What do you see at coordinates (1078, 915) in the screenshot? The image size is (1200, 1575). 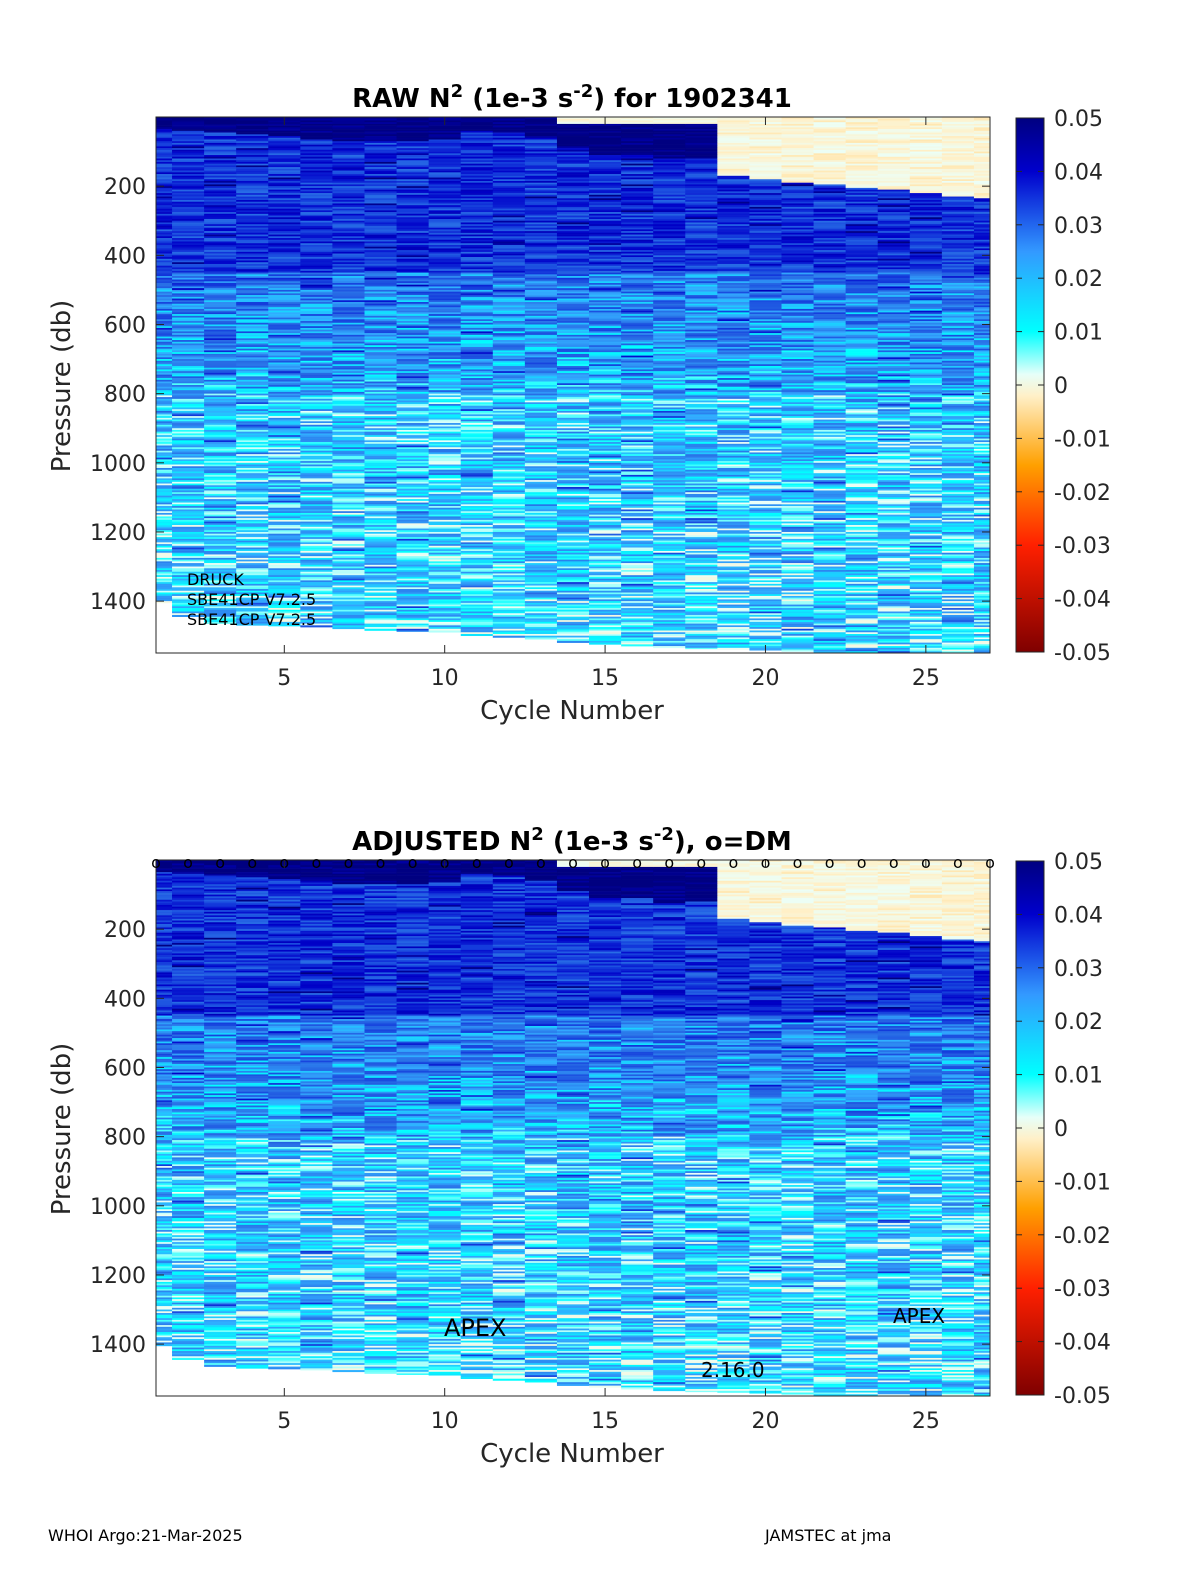 I see `colorbar-tick-label: 0.04` at bounding box center [1078, 915].